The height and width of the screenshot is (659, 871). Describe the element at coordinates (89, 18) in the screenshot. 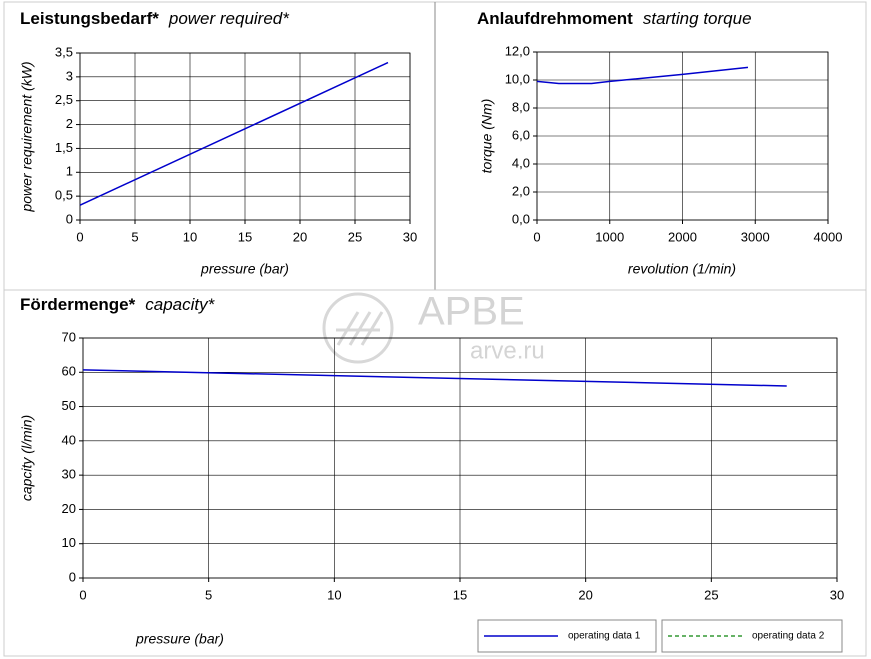

I see `title-main: Leistungsbedarf*` at that location.